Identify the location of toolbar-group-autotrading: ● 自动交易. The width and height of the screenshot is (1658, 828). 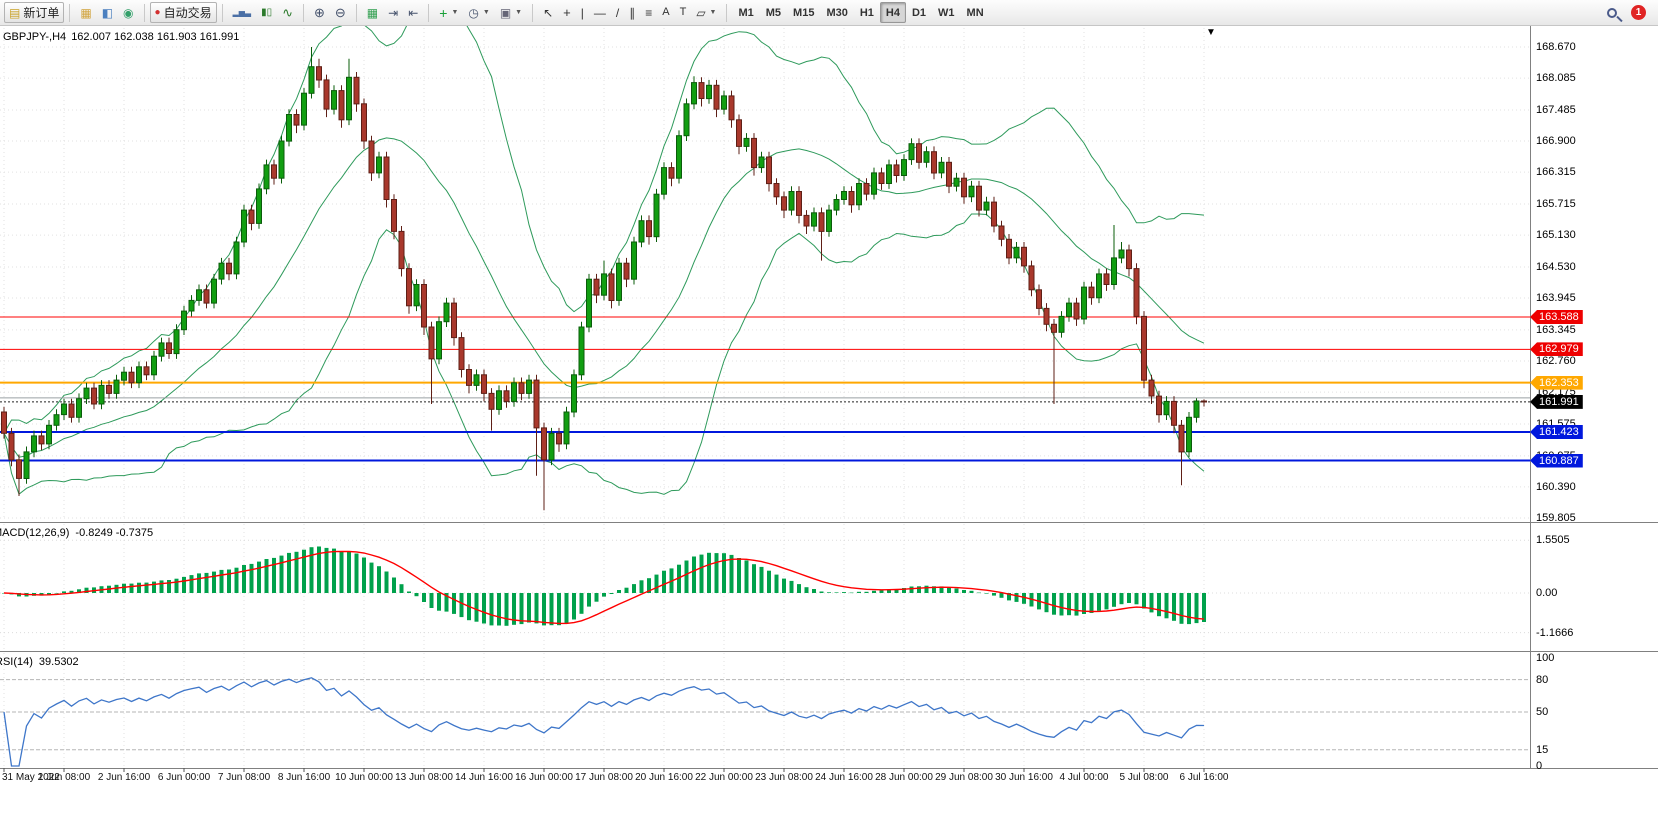
(183, 12).